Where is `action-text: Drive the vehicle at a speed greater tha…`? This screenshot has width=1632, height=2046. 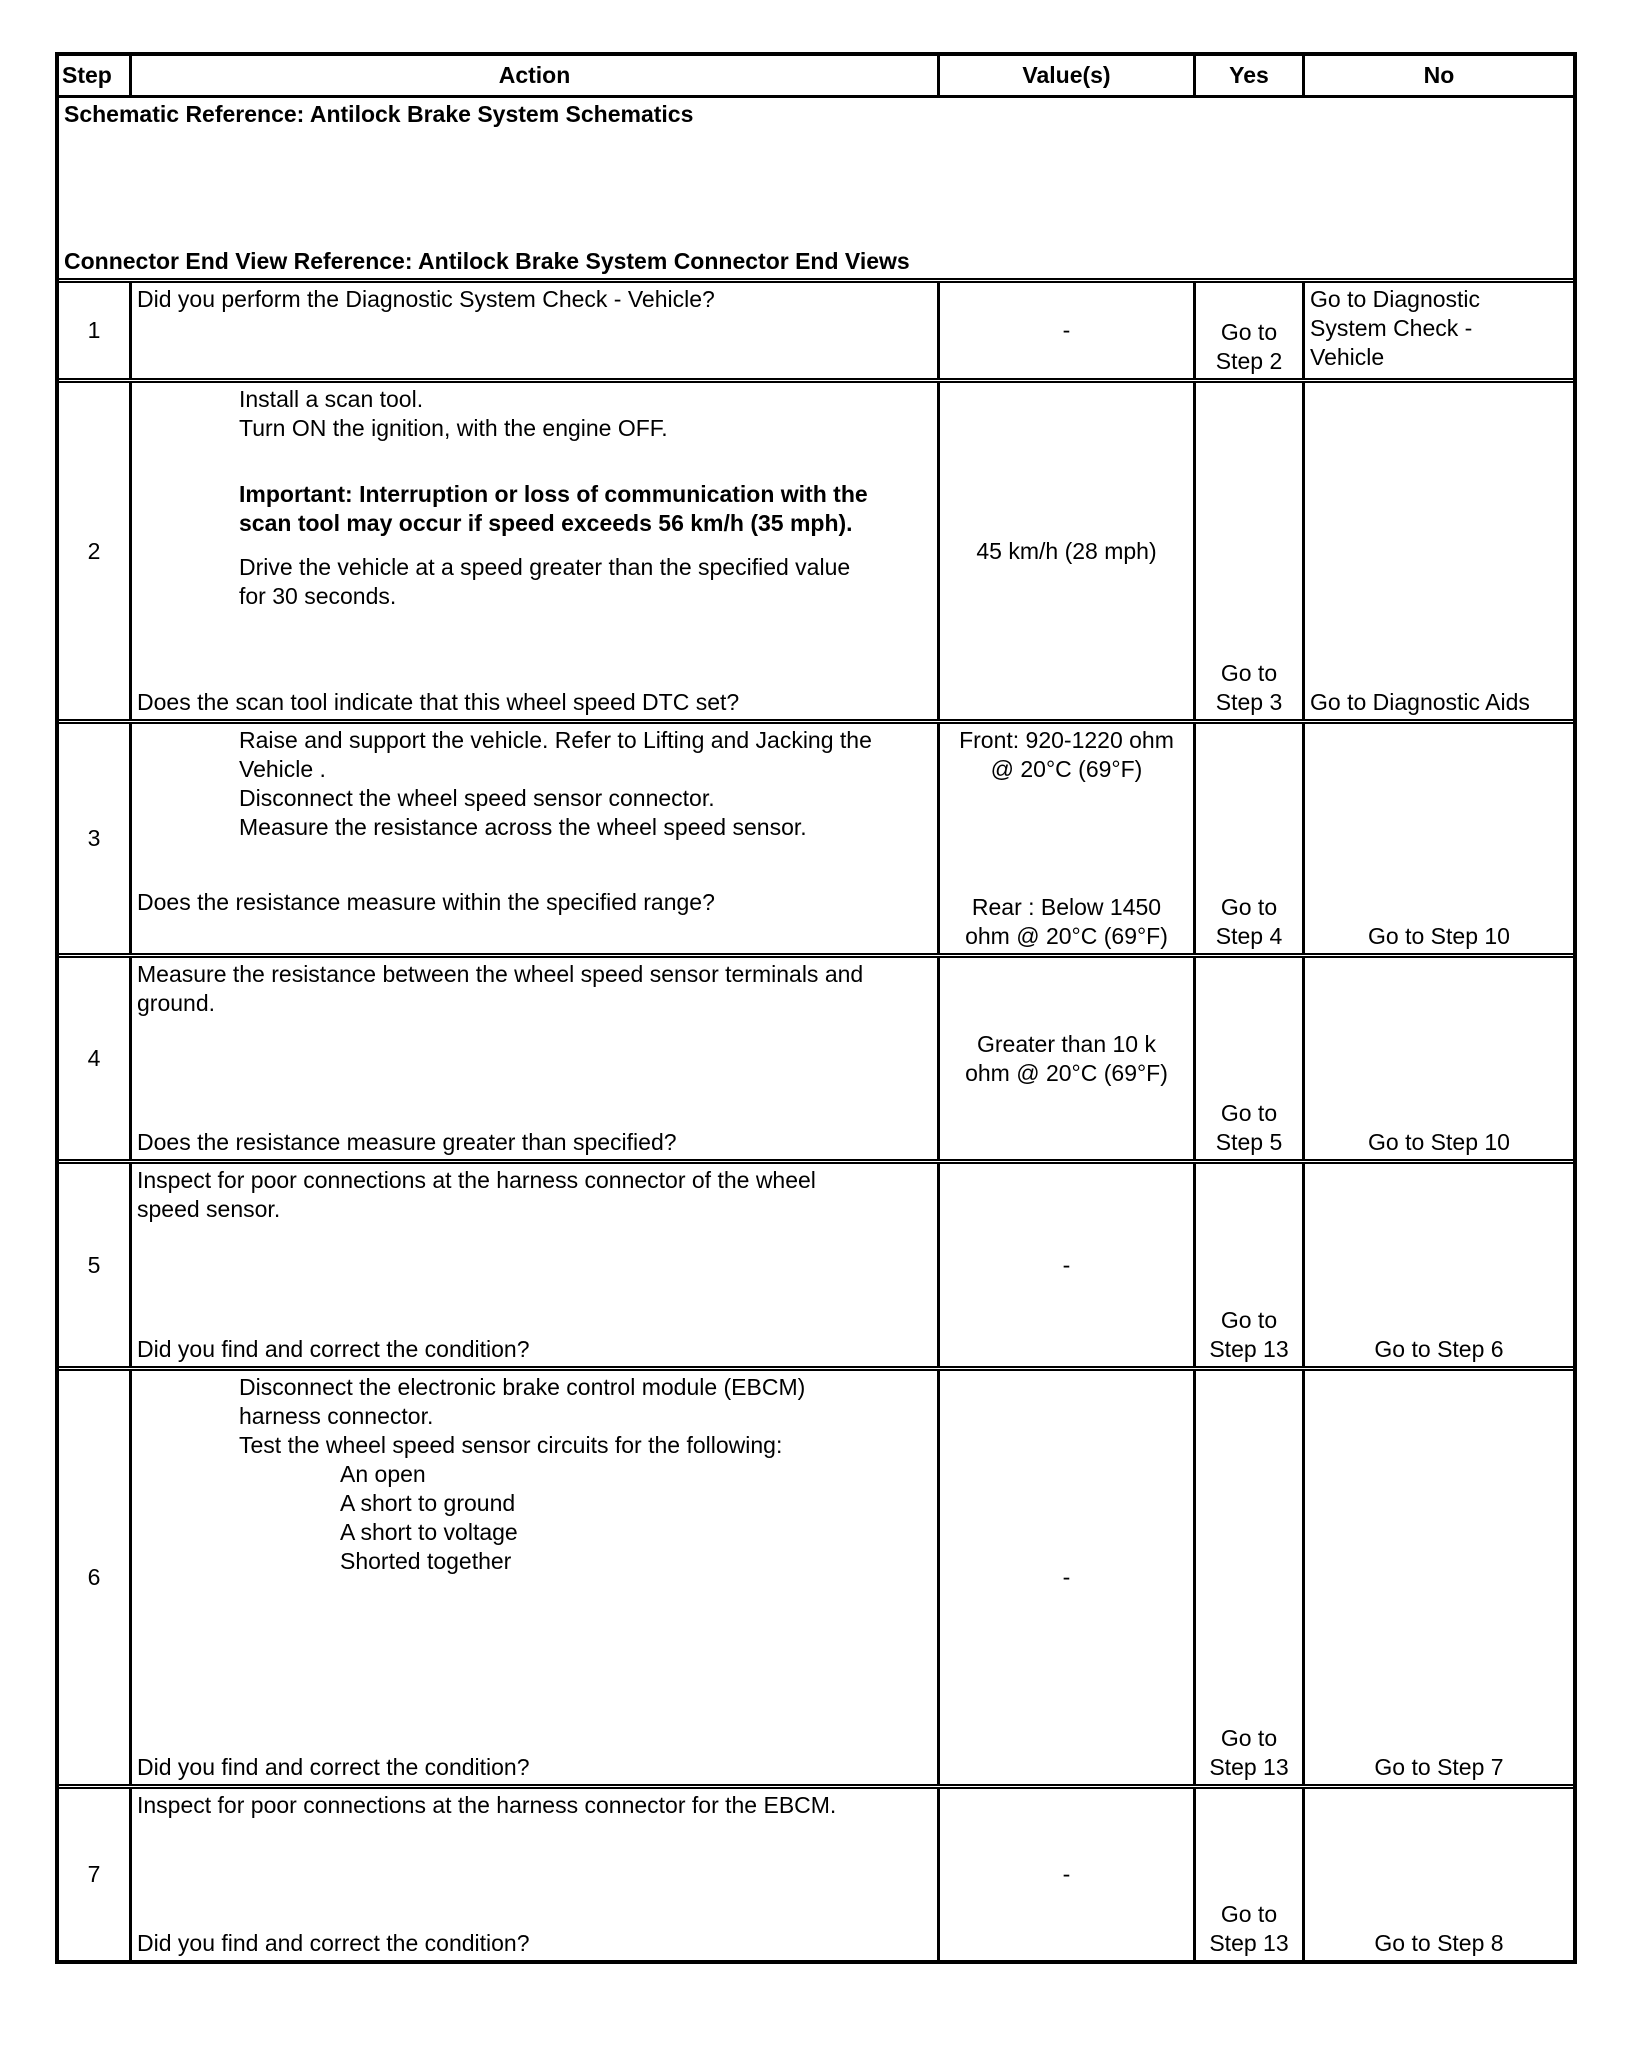
action-text: Drive the vehicle at a speed greater tha… is located at coordinates (545, 567).